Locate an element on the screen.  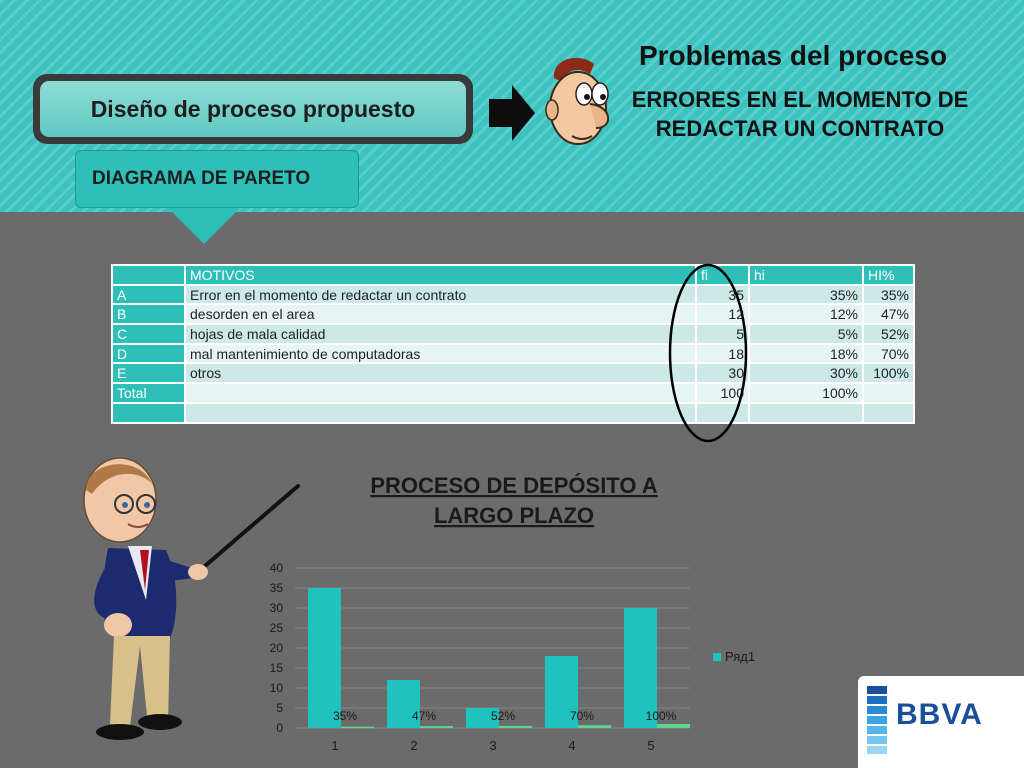
table-row: Total 100 100% is located at coordinates (513, 393).